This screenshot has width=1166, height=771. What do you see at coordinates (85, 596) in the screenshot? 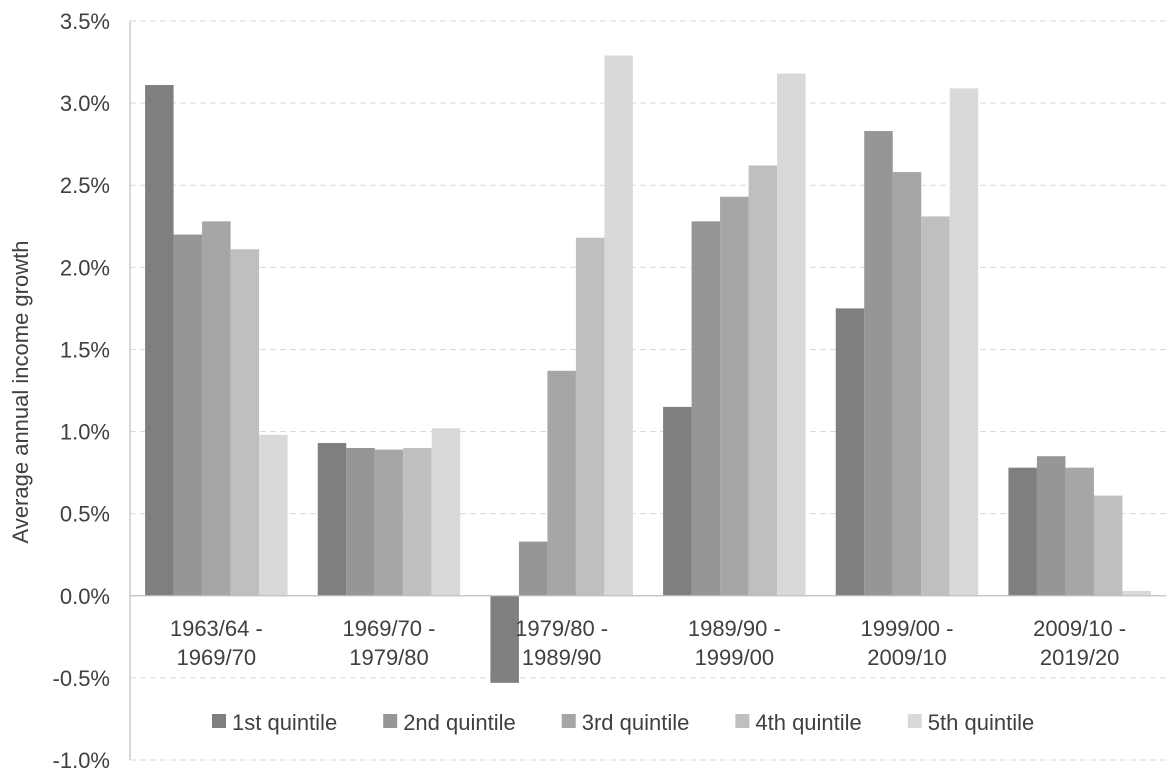
I see `y-tick-label: 0.0%` at bounding box center [85, 596].